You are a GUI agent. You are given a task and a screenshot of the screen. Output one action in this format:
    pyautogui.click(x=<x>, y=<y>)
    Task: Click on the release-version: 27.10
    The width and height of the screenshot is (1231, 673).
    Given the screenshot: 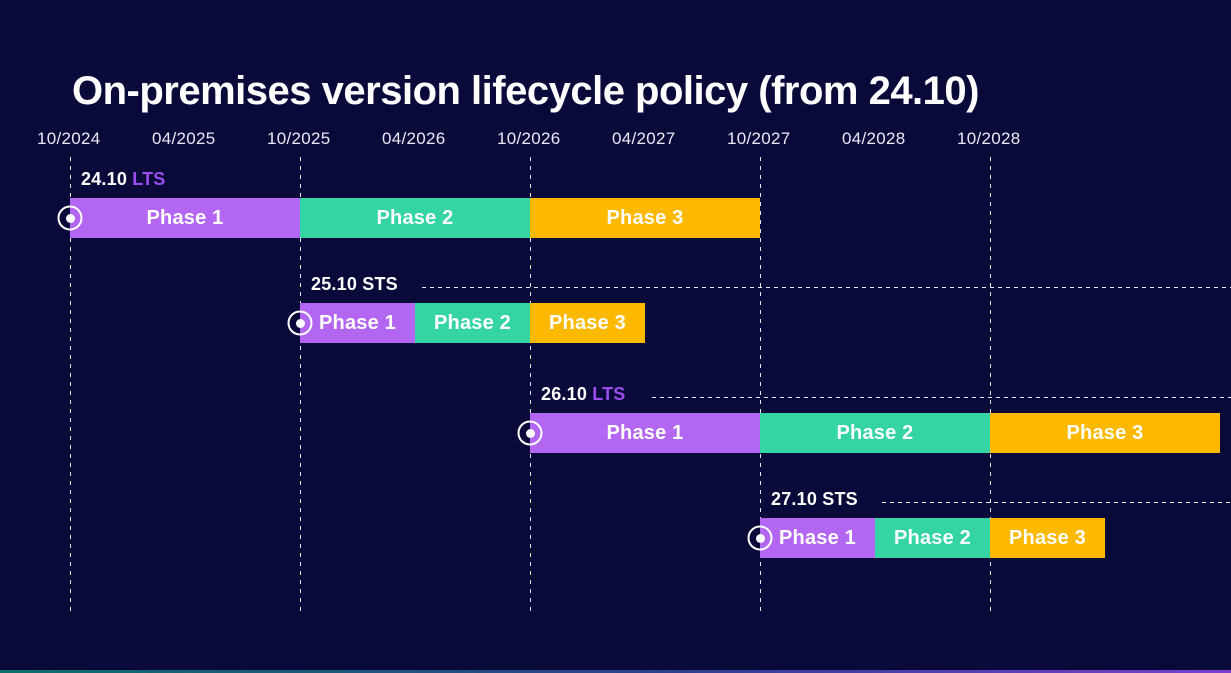 What is the action you would take?
    pyautogui.click(x=797, y=499)
    